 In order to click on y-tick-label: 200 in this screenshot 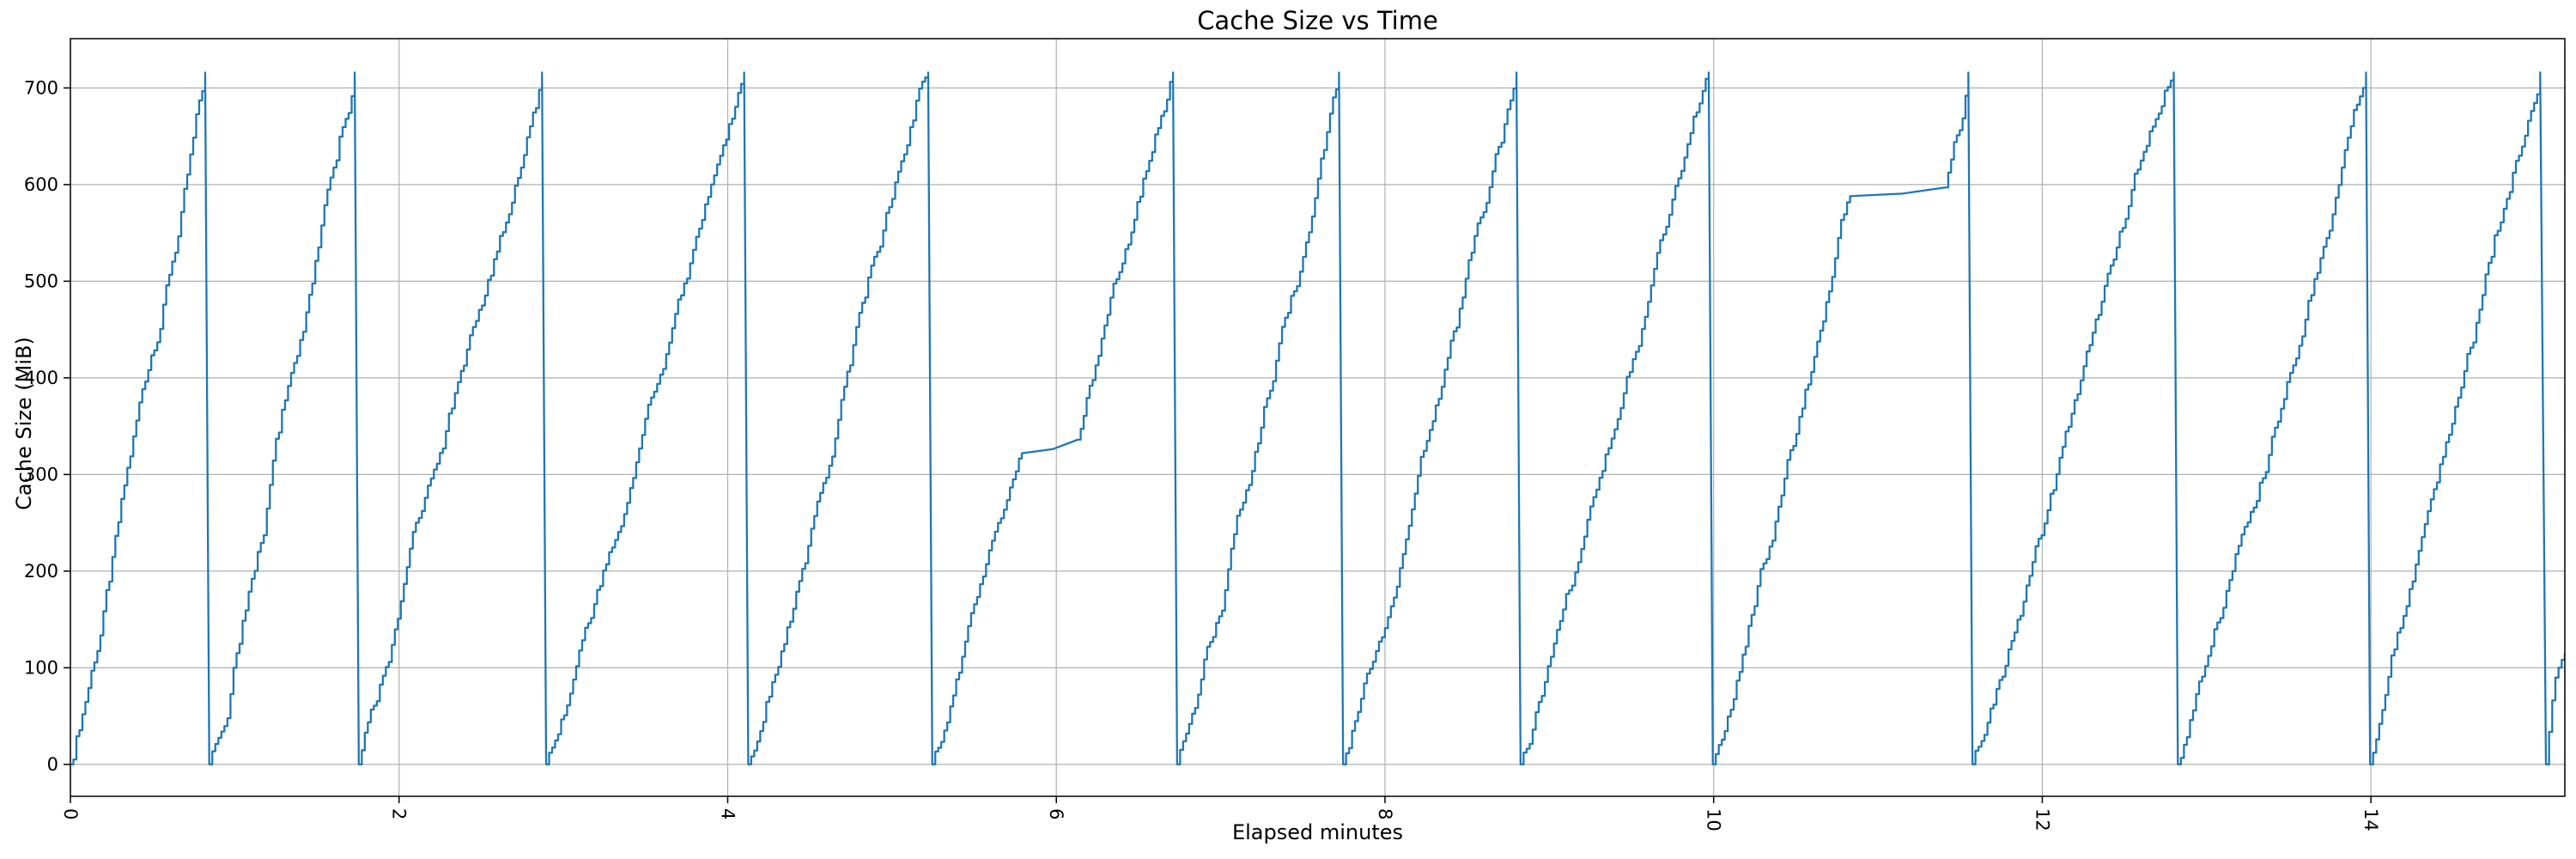, I will do `click(41, 572)`.